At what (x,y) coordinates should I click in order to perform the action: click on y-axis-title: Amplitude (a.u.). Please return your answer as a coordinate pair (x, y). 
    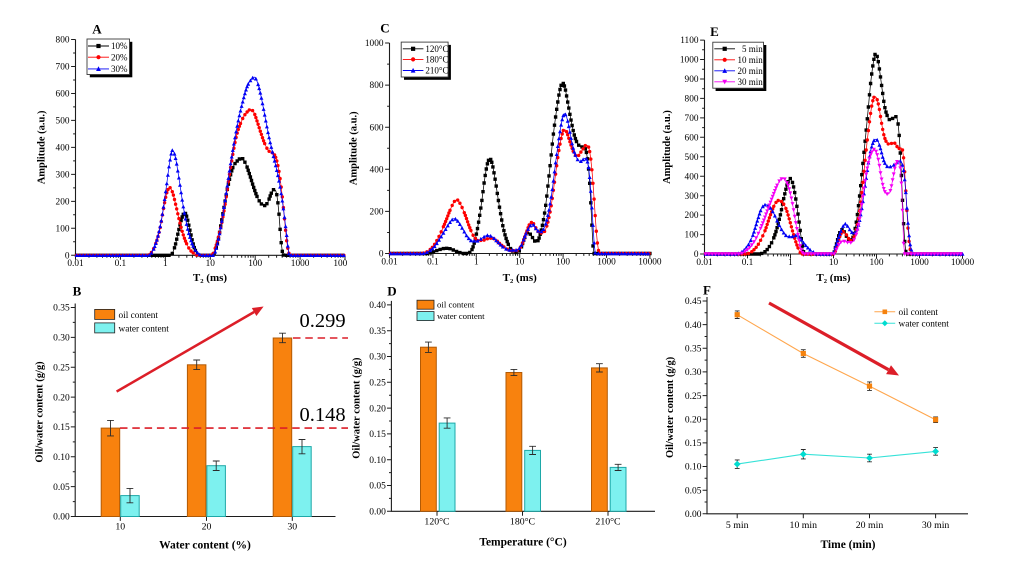
    Looking at the image, I should click on (42, 147).